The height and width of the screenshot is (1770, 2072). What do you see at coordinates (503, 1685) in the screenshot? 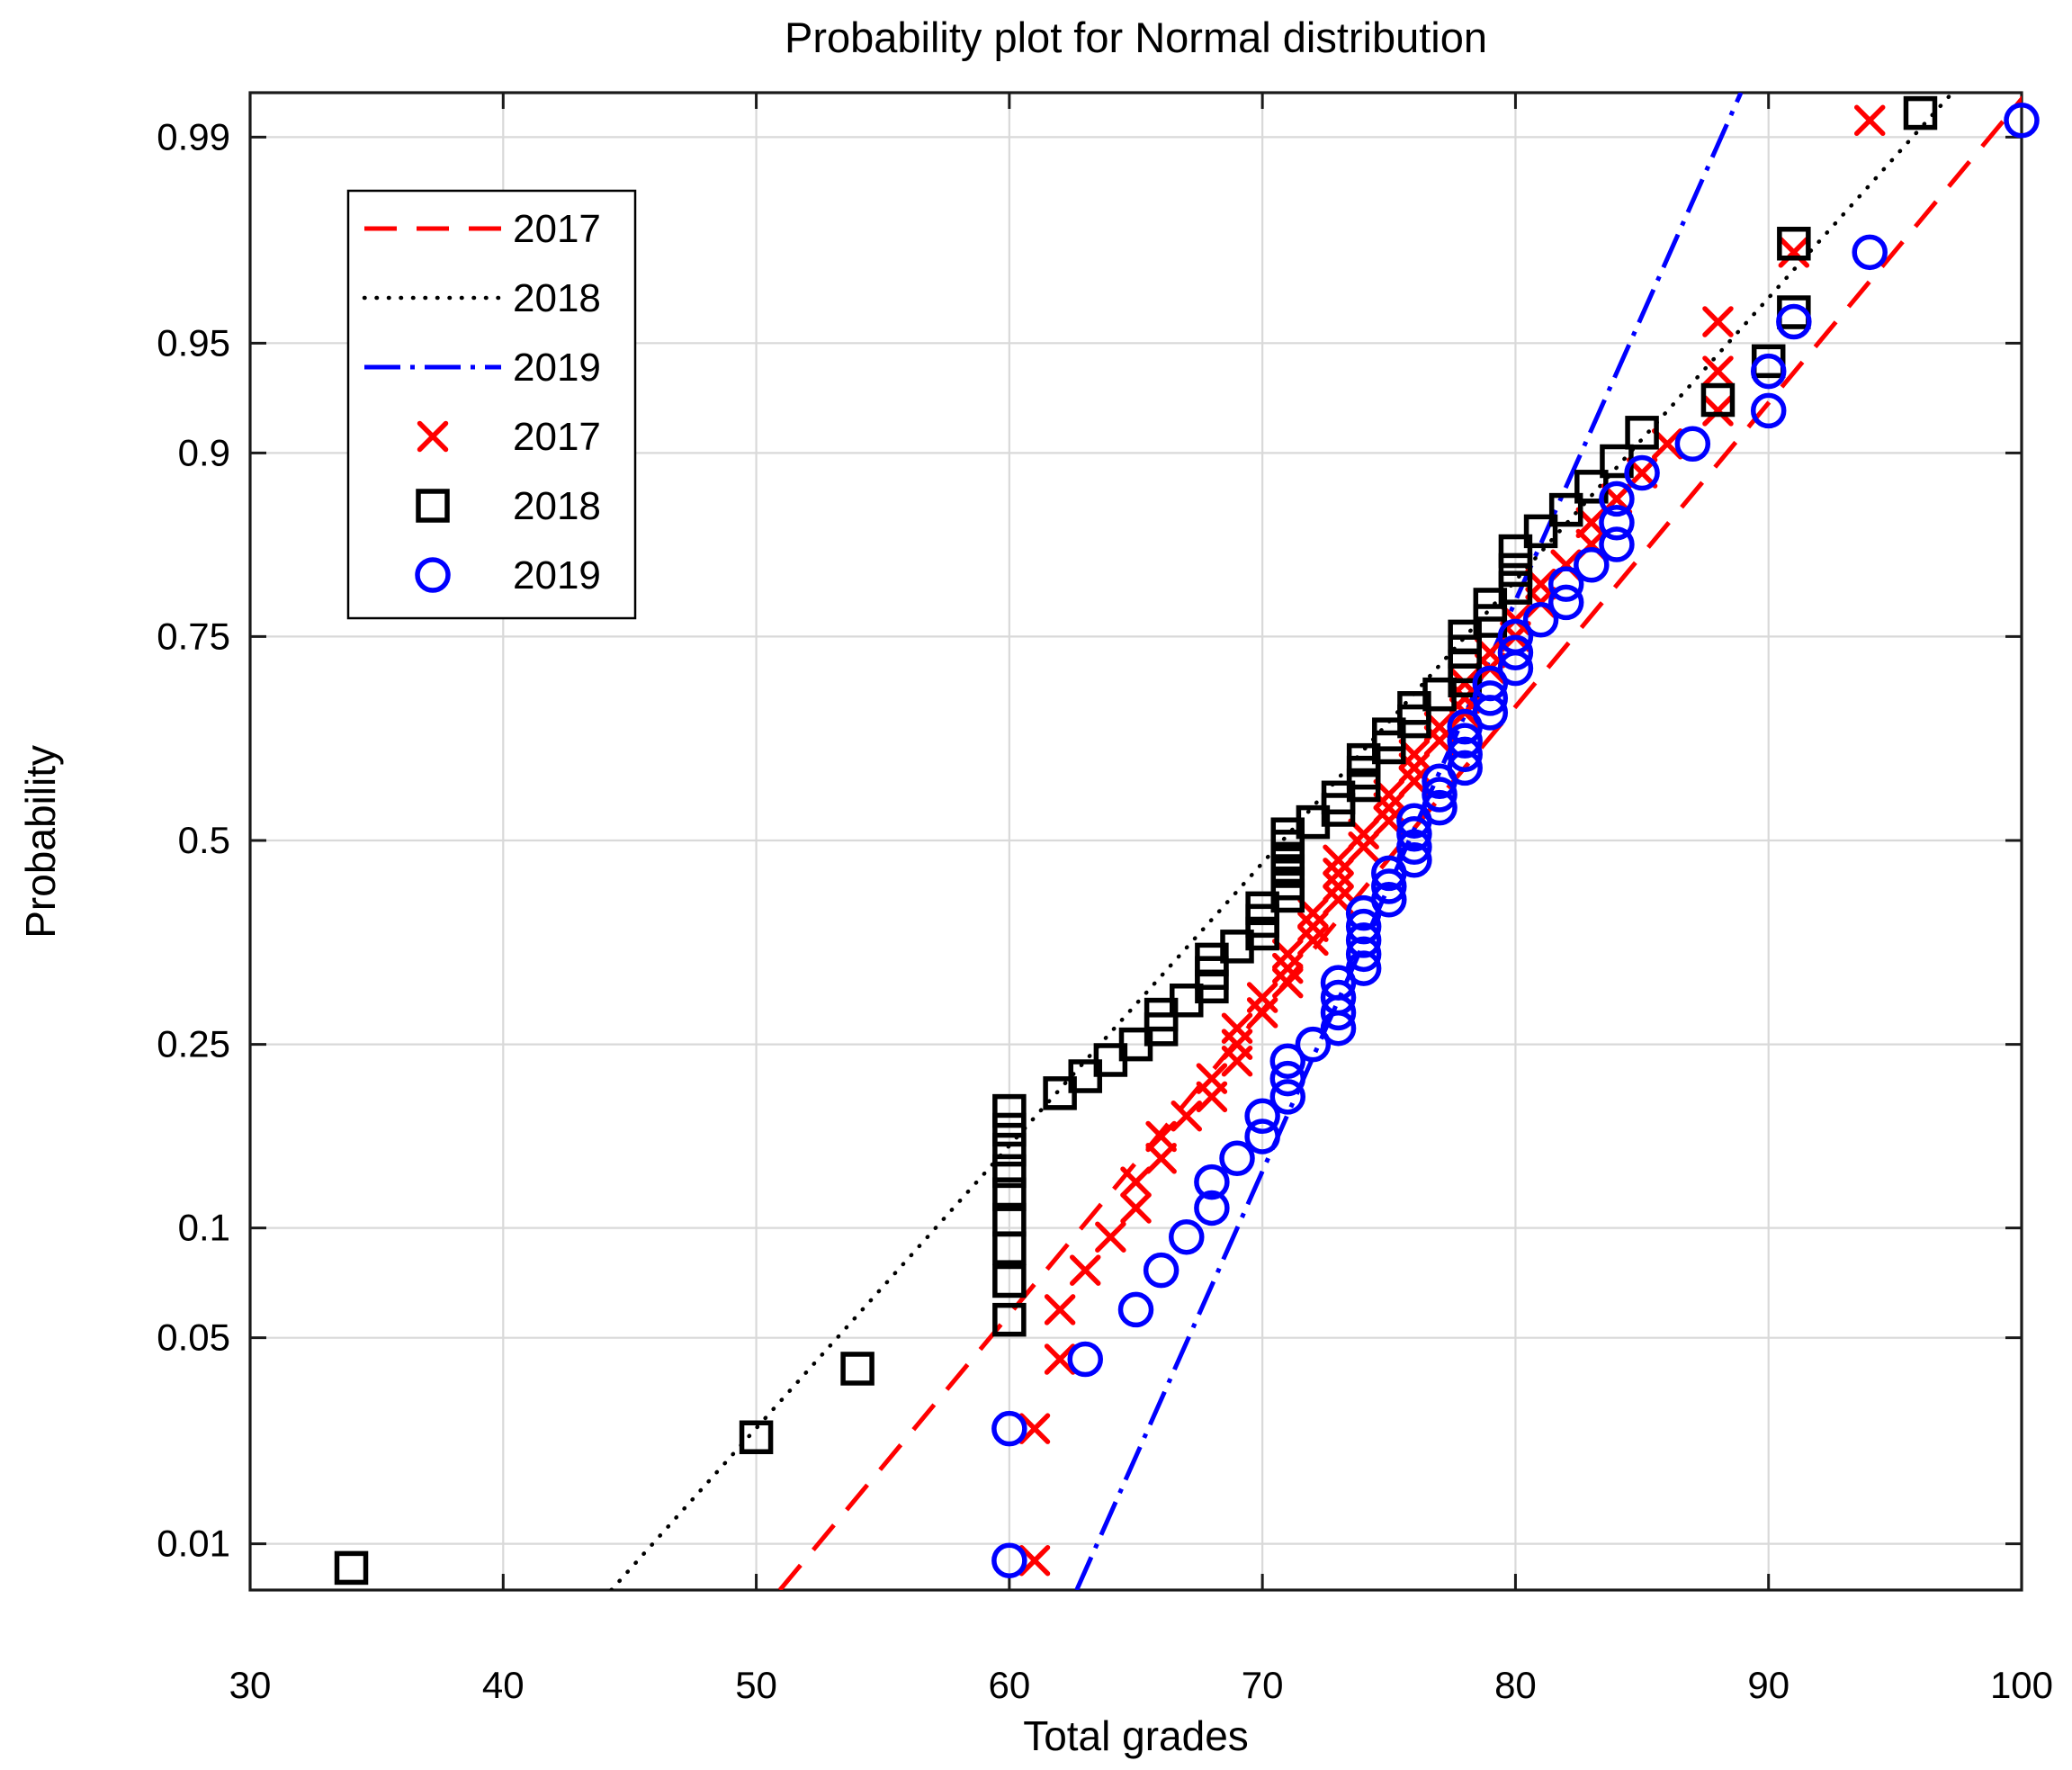
I see `x-tick-label: 40` at bounding box center [503, 1685].